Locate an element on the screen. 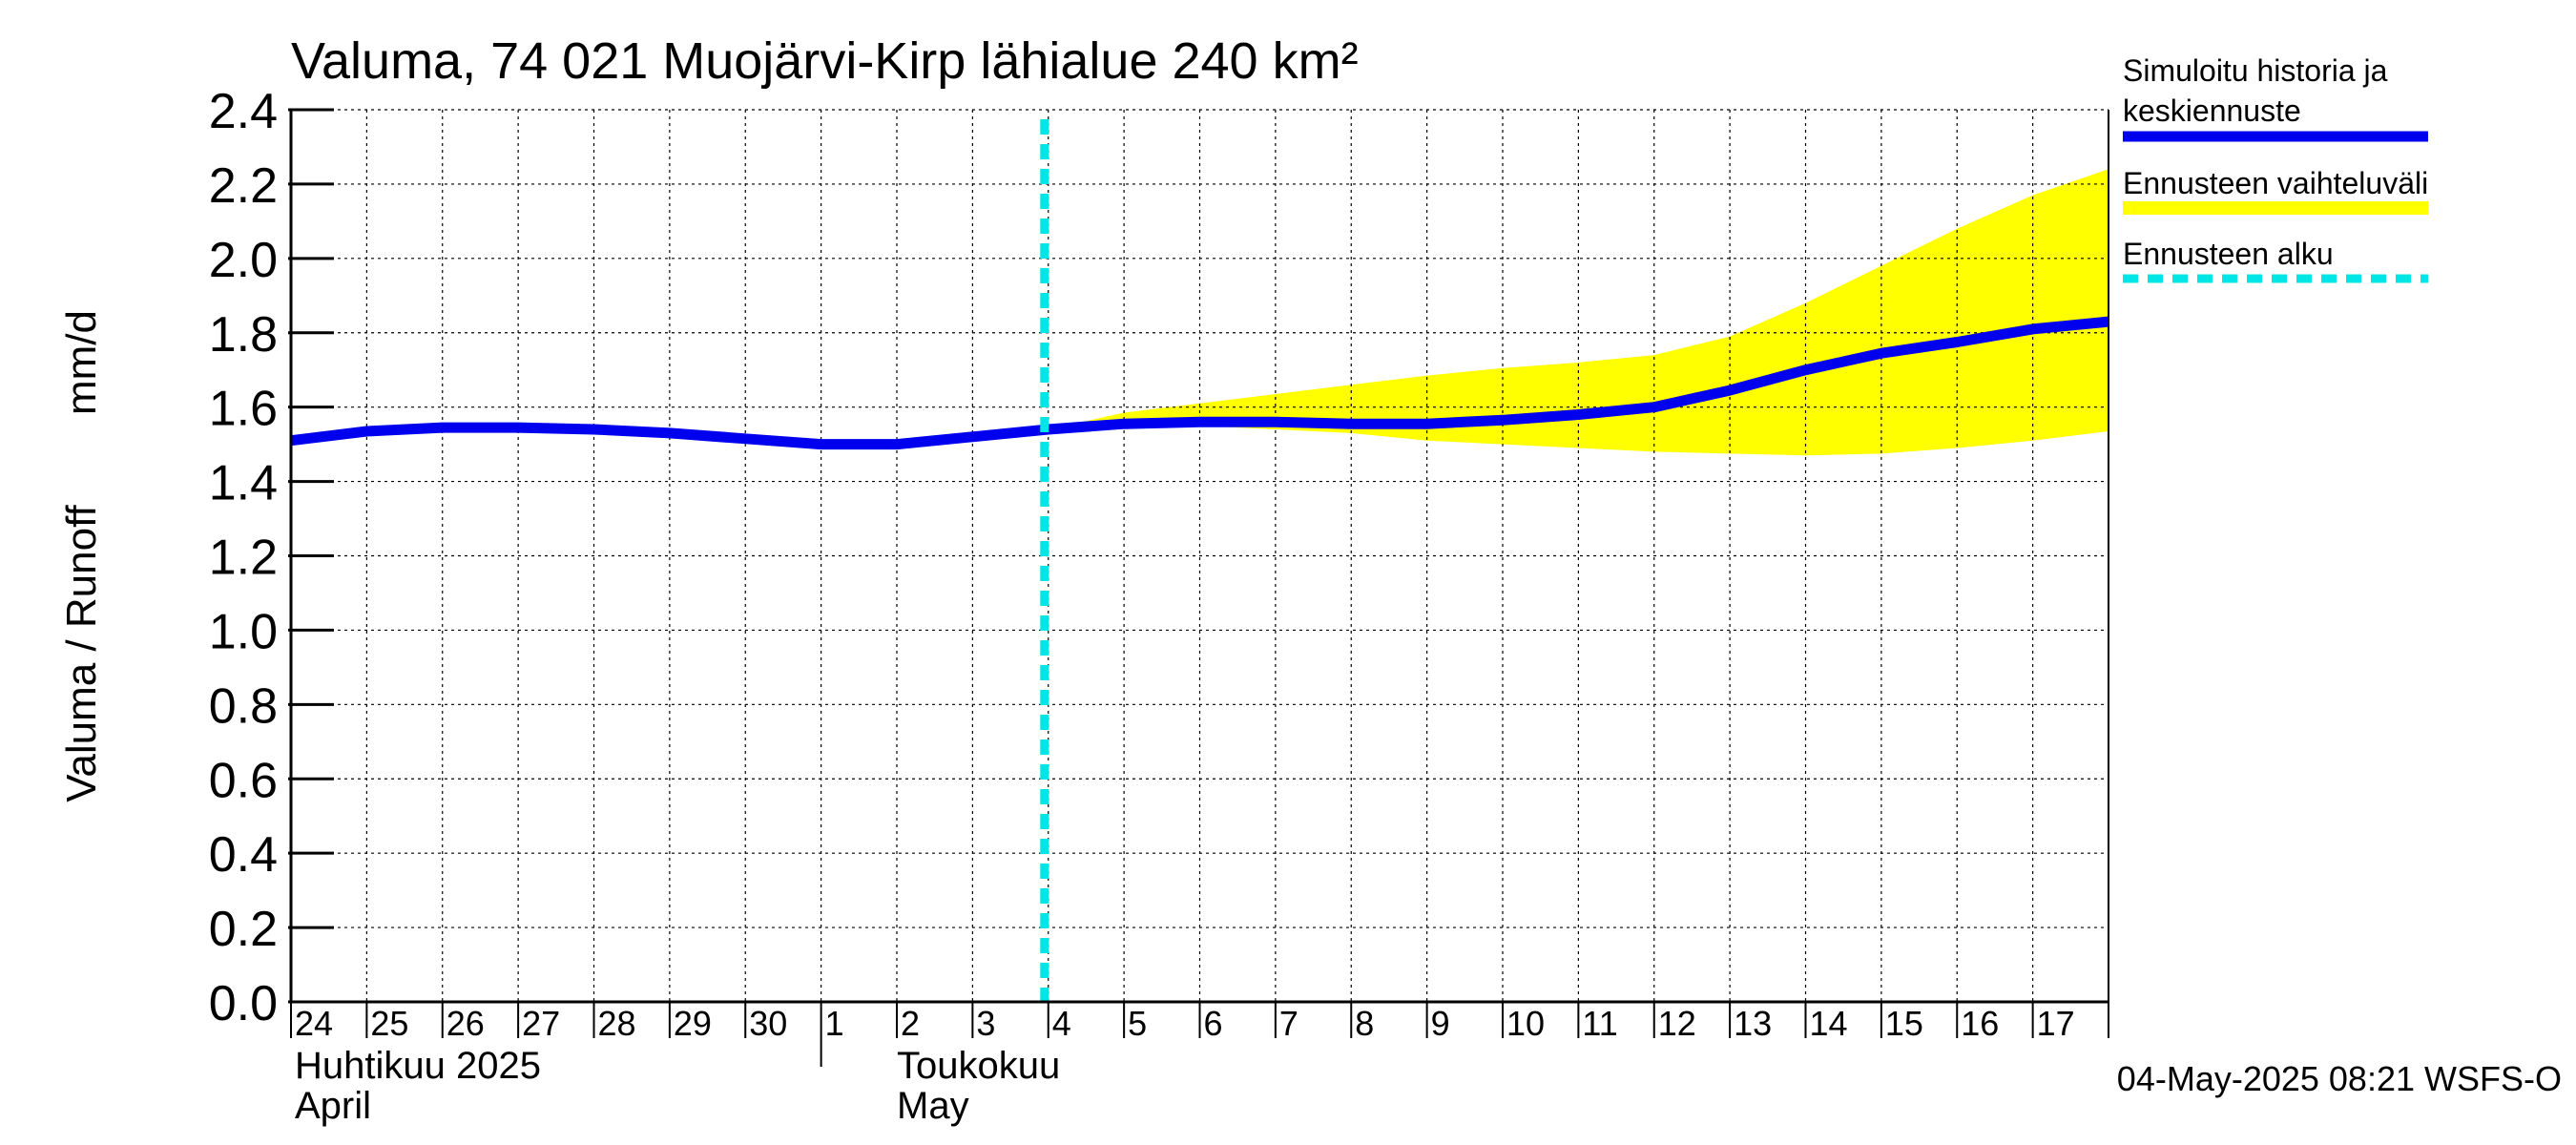 Image resolution: width=2576 pixels, height=1145 pixels. x-tick-label: 11 is located at coordinates (1599, 1023).